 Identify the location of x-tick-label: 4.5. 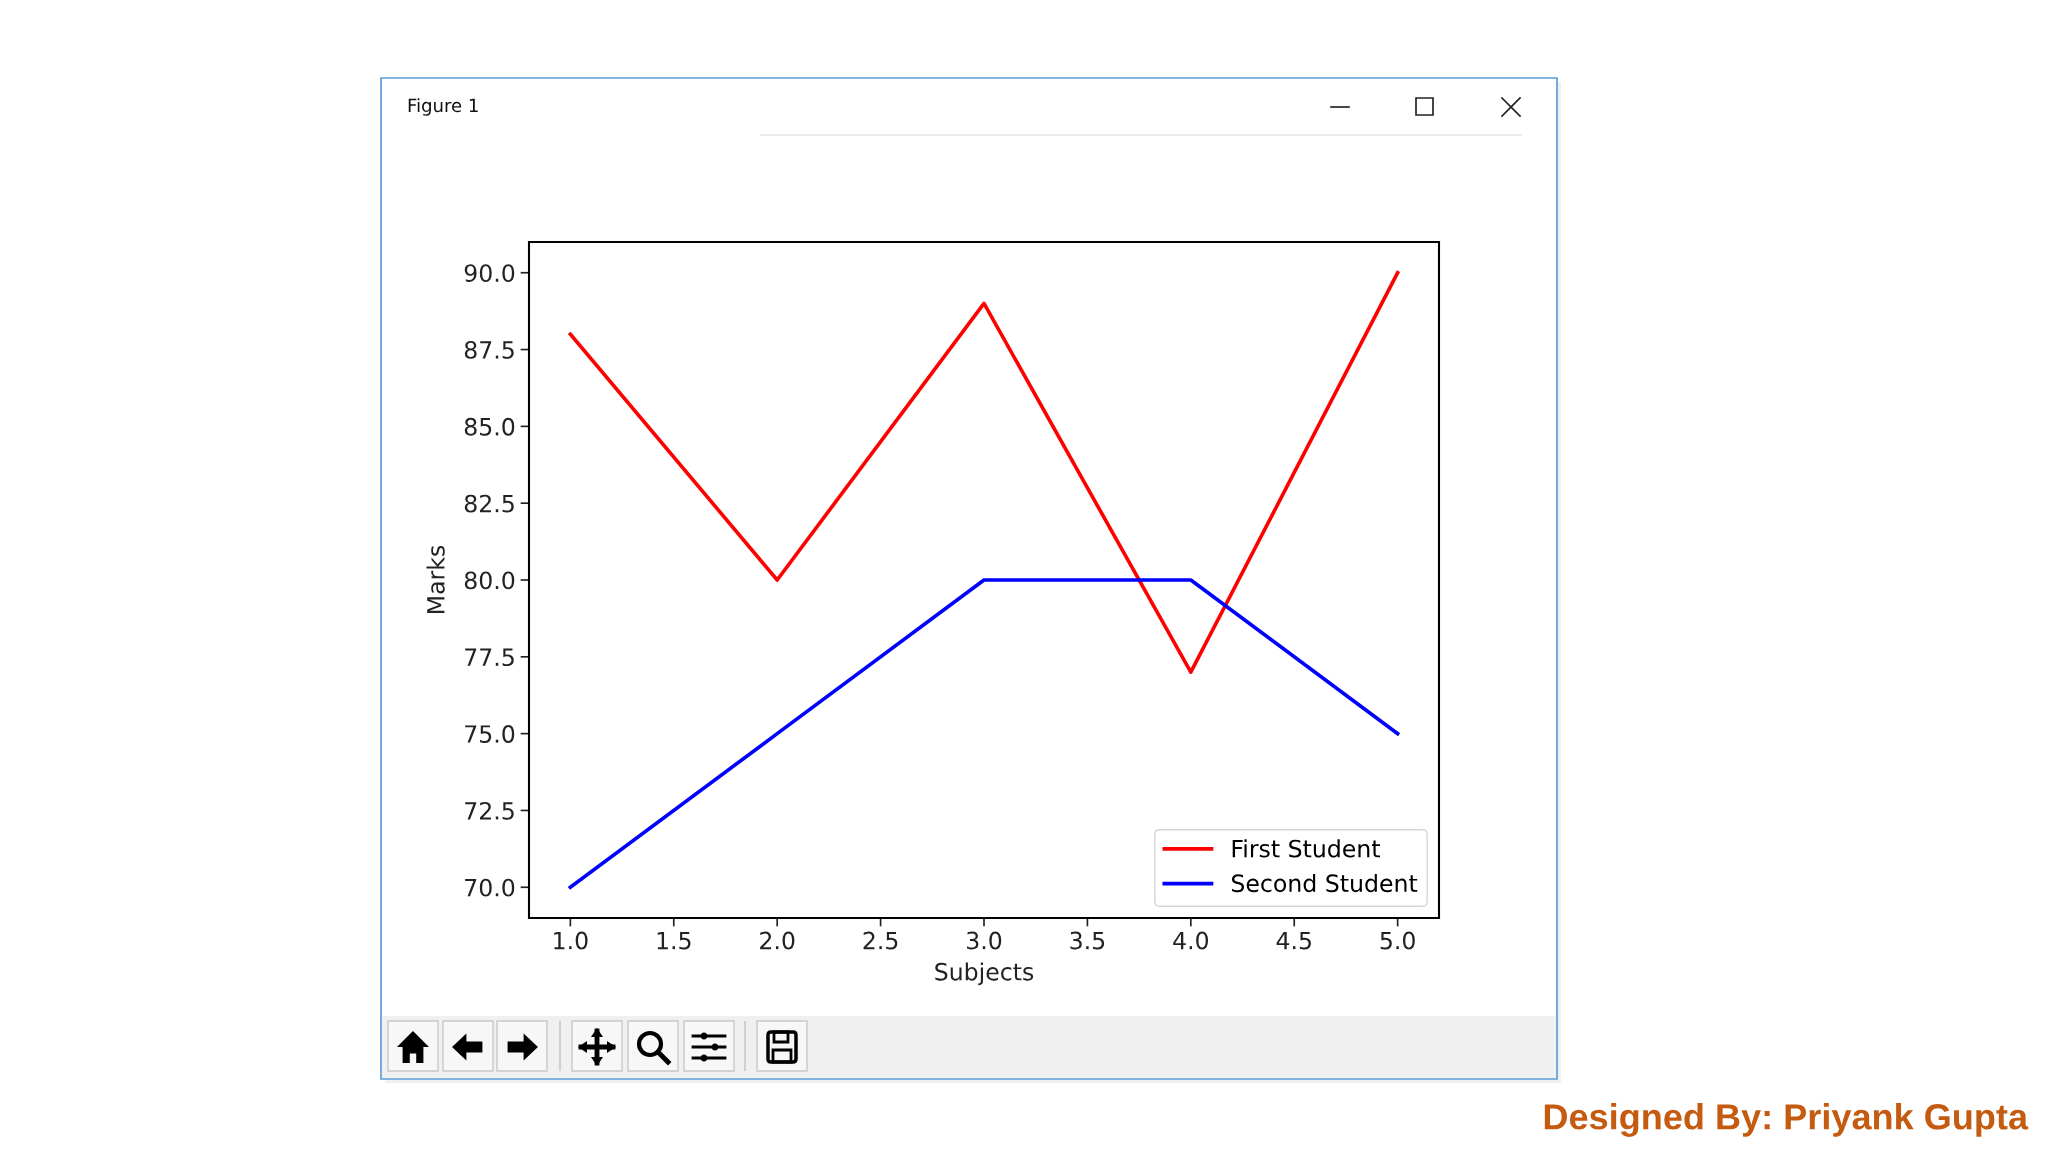
(1293, 940).